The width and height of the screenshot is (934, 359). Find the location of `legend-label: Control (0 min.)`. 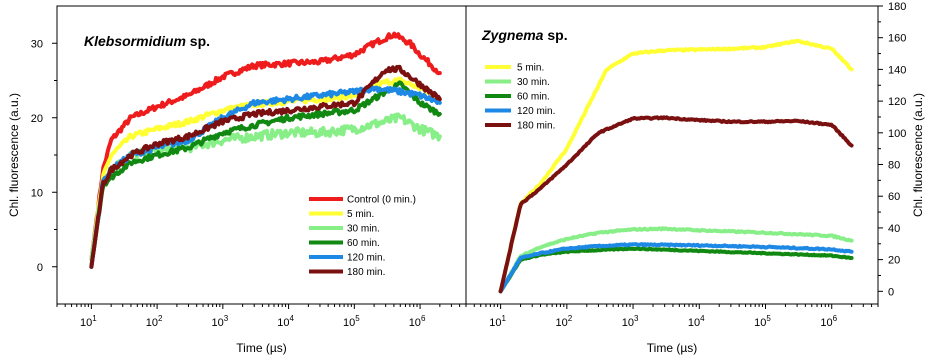

legend-label: Control (0 min.) is located at coordinates (381, 200).